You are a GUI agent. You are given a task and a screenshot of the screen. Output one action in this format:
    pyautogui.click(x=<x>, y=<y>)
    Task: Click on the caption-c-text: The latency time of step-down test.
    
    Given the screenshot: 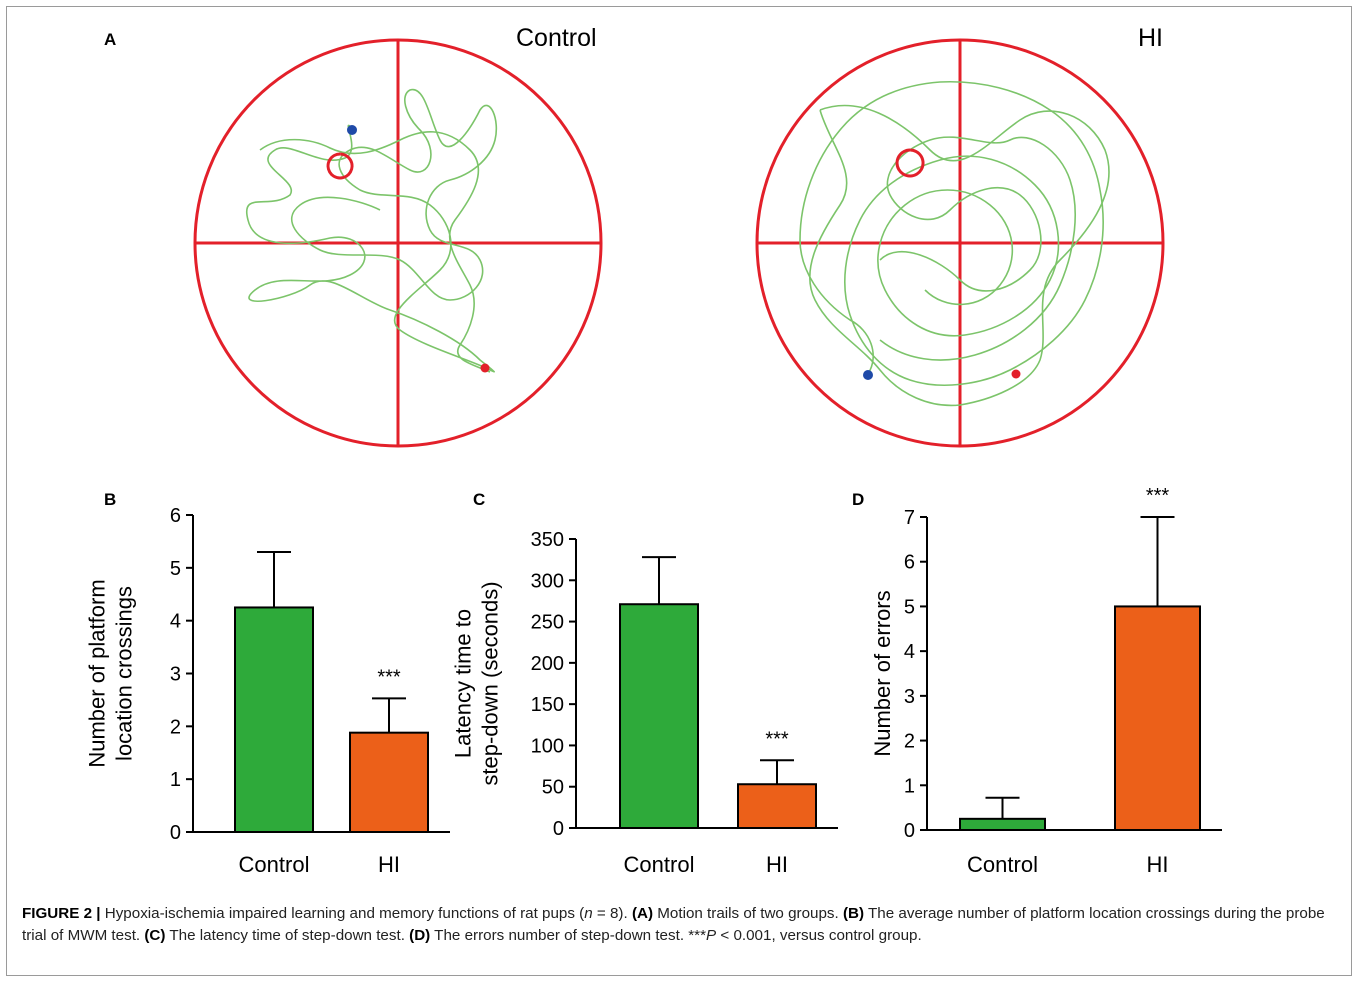 What is the action you would take?
    pyautogui.click(x=287, y=935)
    